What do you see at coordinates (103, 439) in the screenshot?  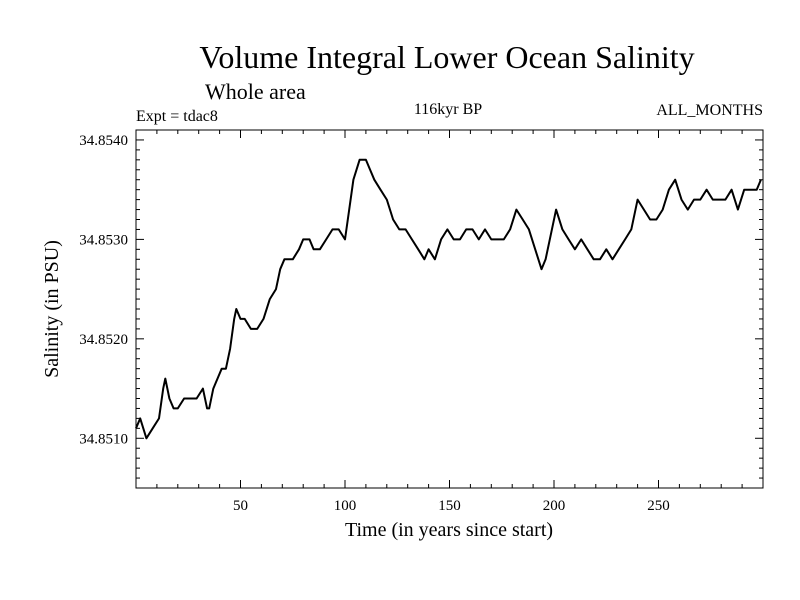 I see `y-tick-label: 34.8510` at bounding box center [103, 439].